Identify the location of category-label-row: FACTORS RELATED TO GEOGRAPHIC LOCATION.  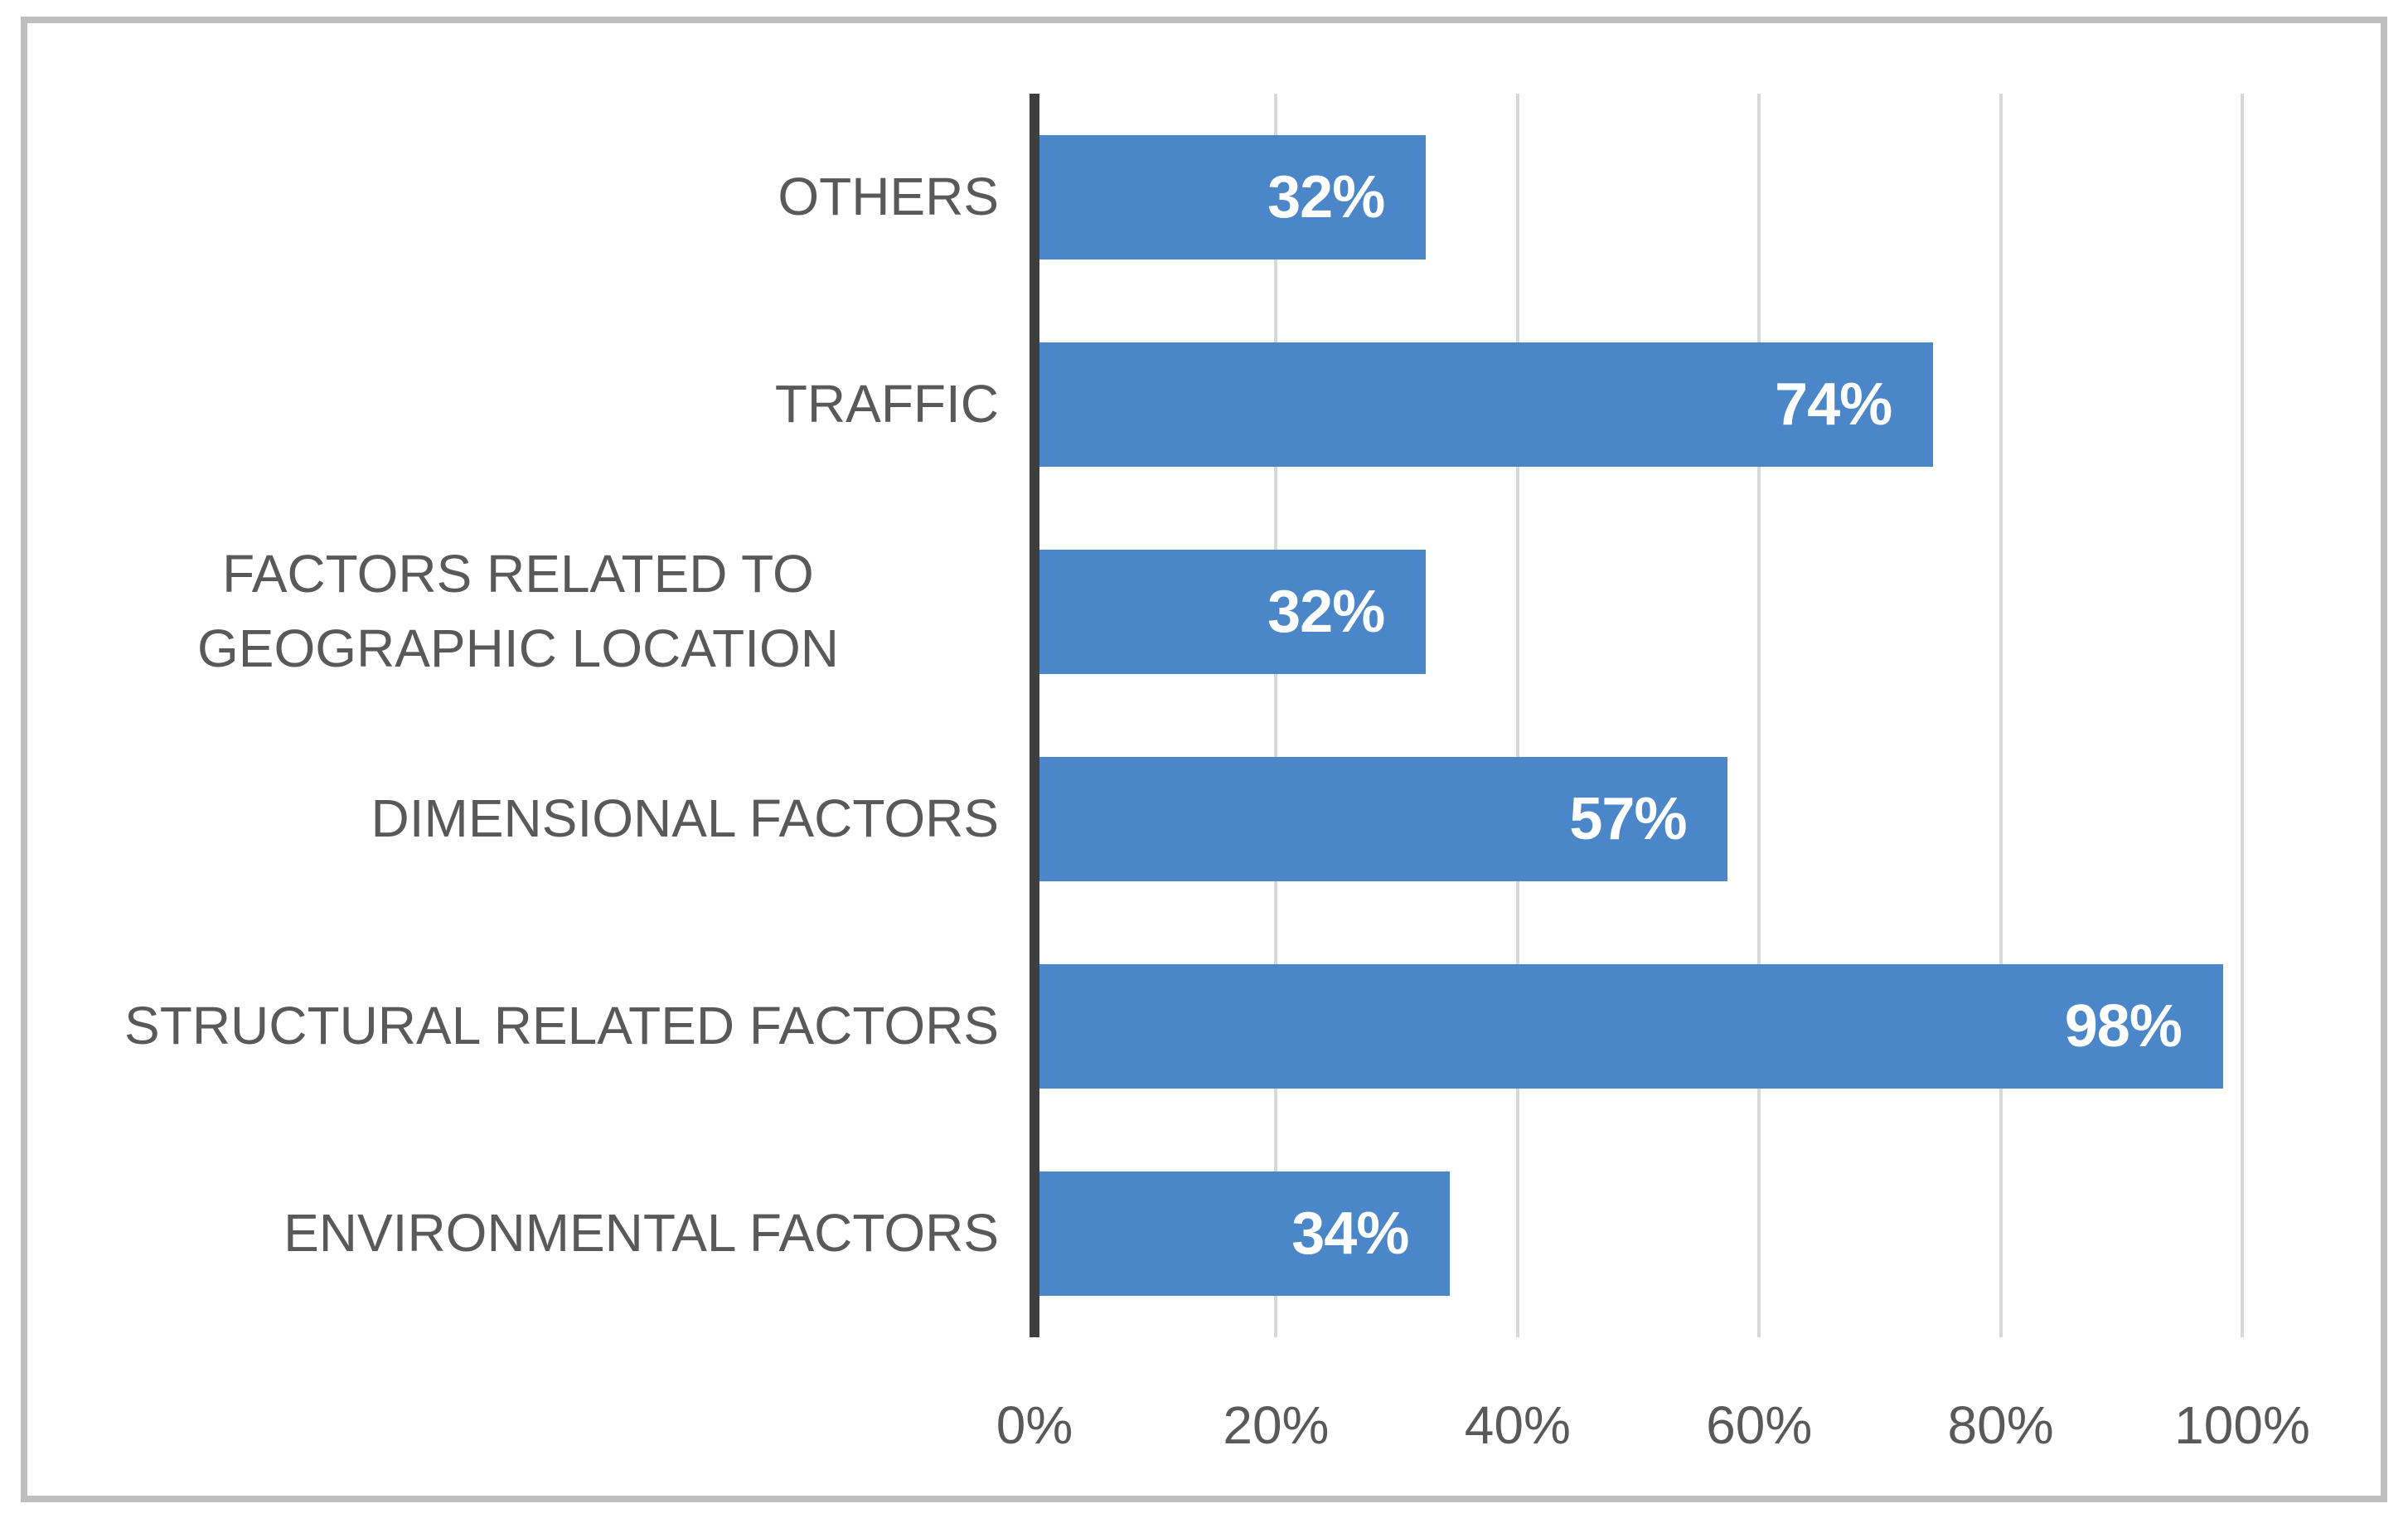
(516, 611).